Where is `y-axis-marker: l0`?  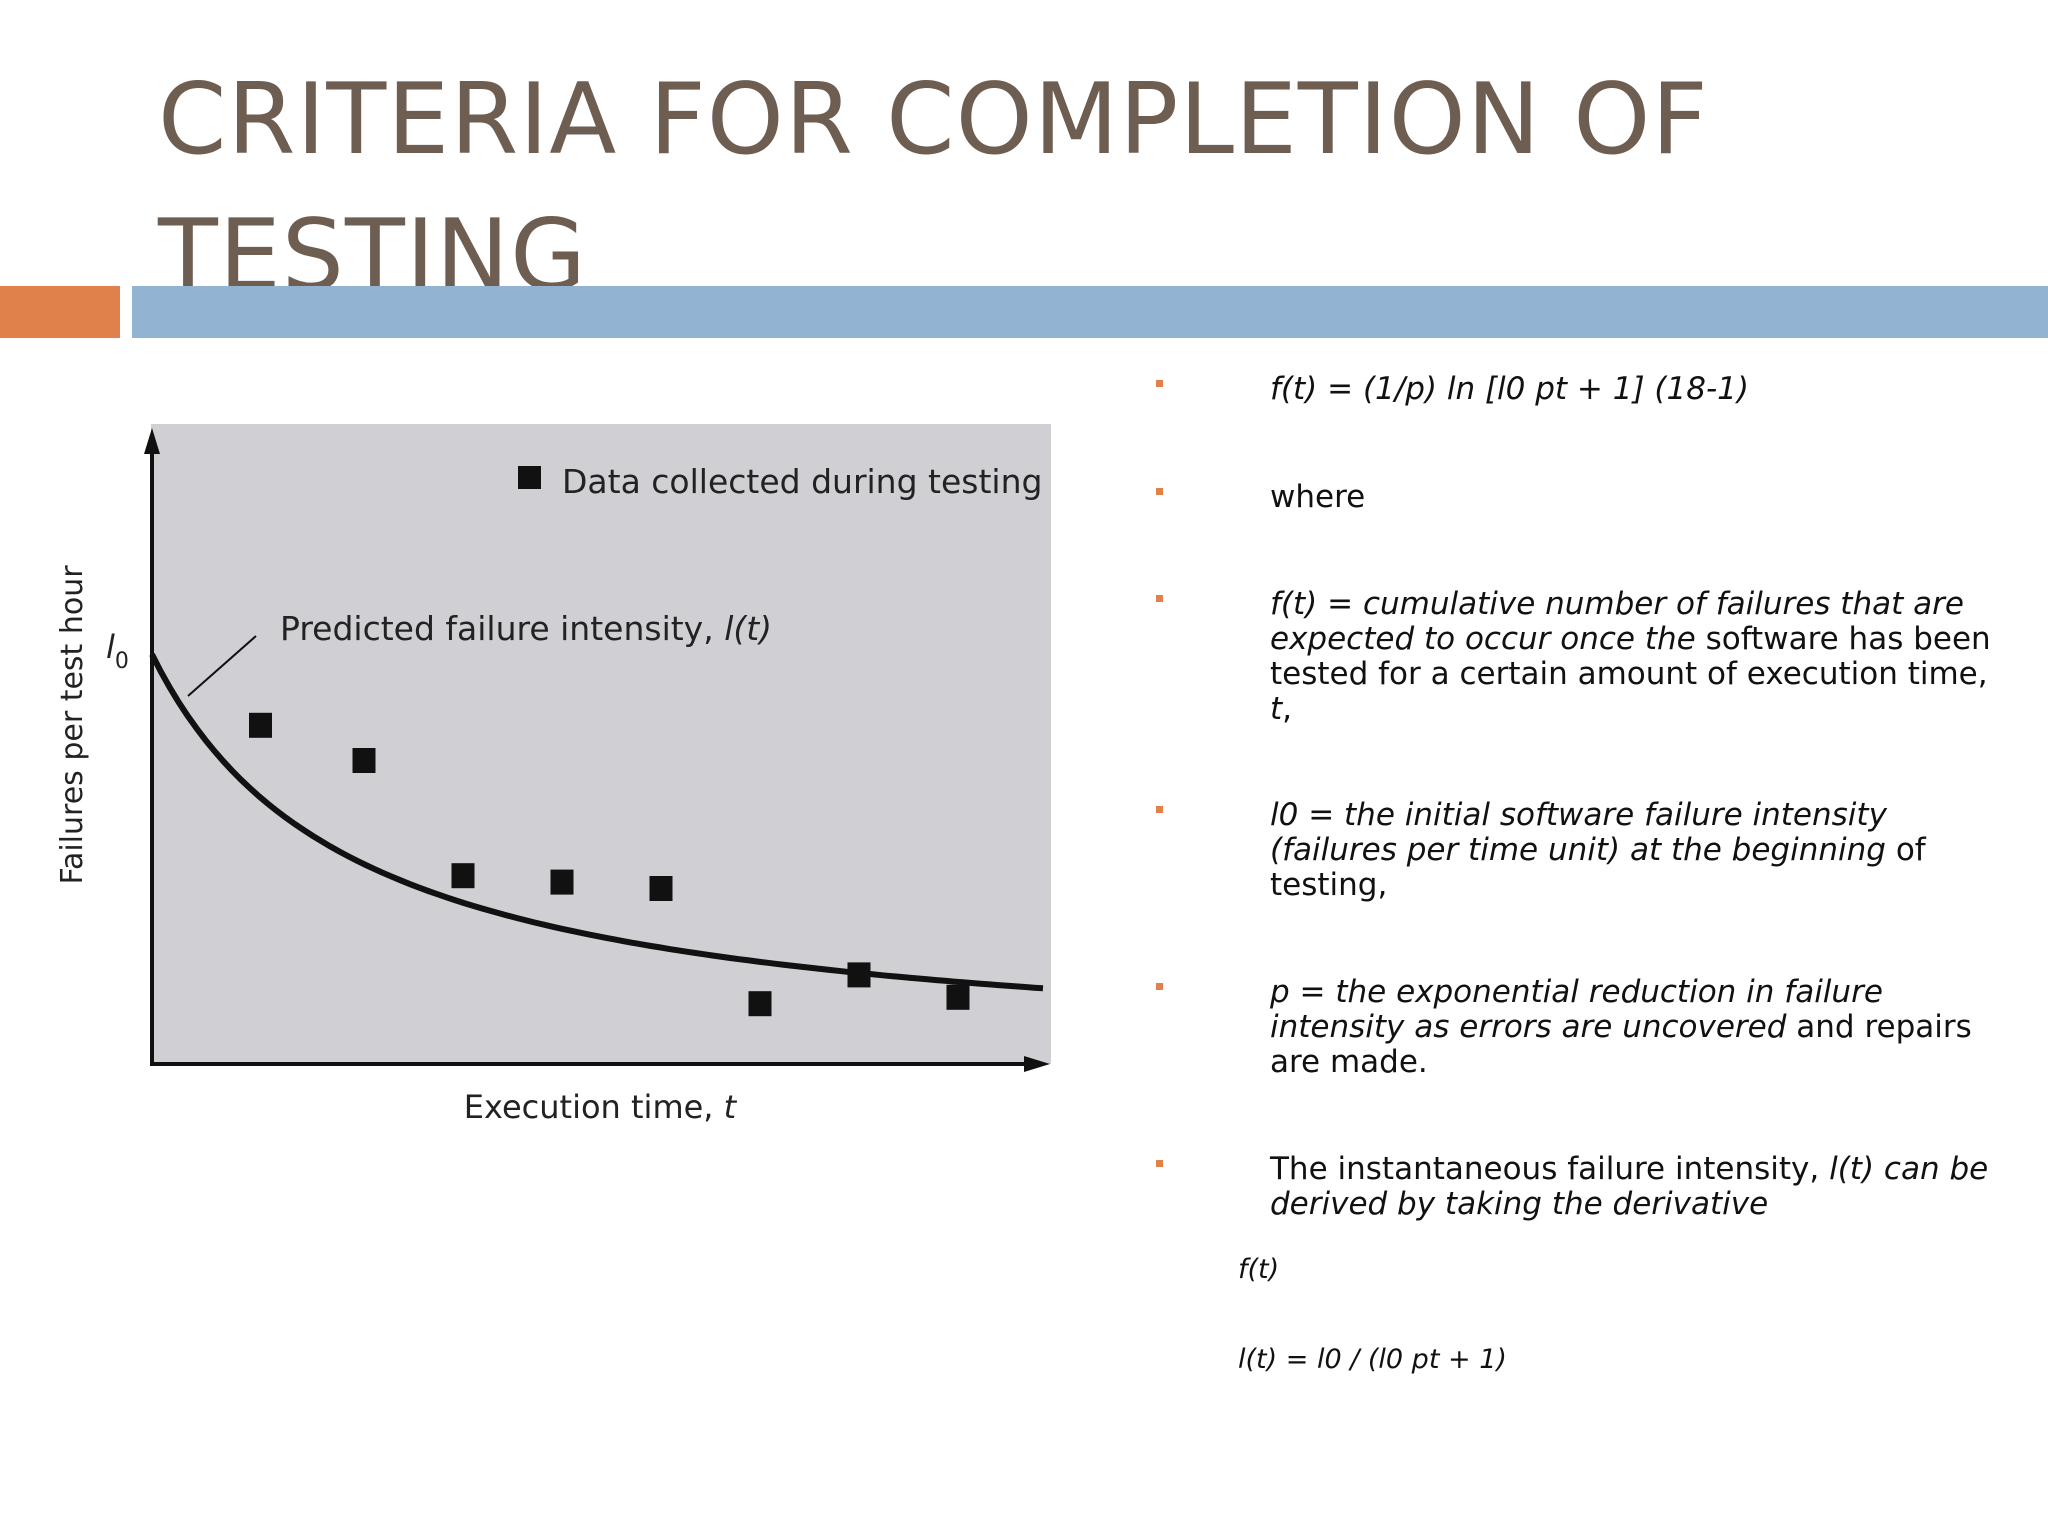 y-axis-marker: l0 is located at coordinates (117, 651).